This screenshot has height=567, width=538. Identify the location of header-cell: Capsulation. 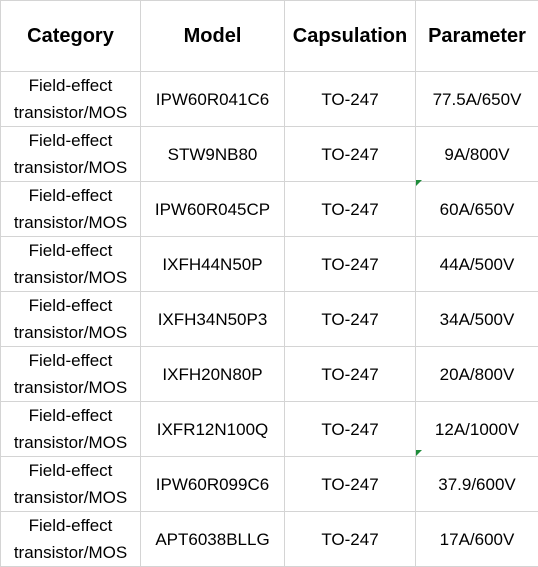
(350, 36).